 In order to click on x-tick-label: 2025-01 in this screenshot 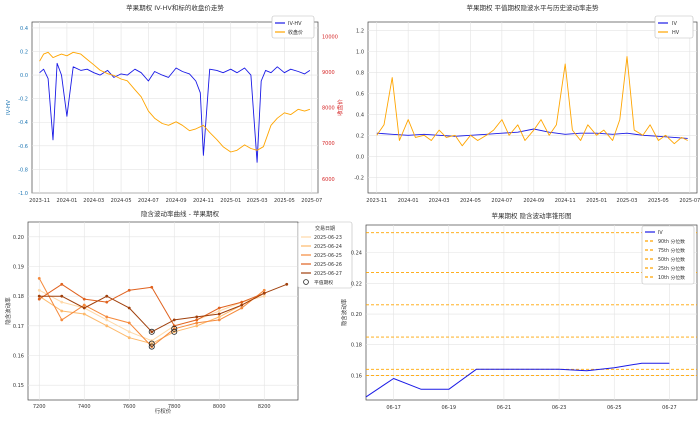, I will do `click(230, 201)`.